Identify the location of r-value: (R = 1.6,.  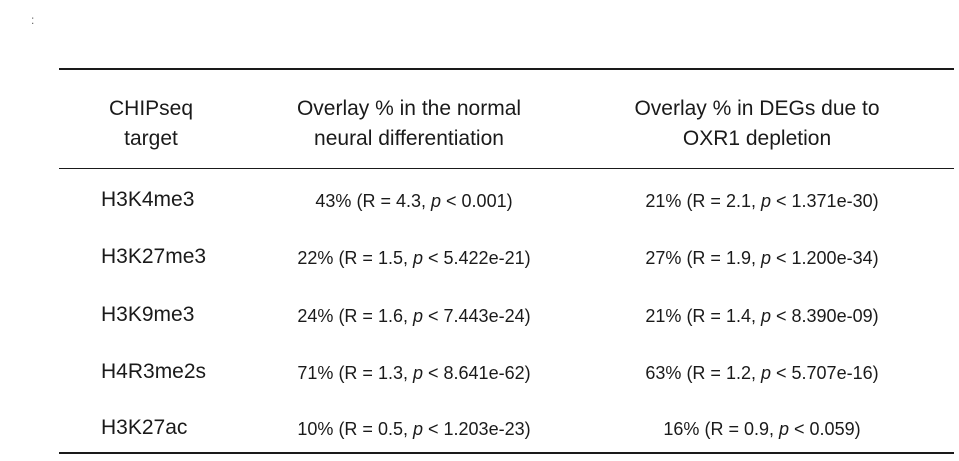
(373, 316).